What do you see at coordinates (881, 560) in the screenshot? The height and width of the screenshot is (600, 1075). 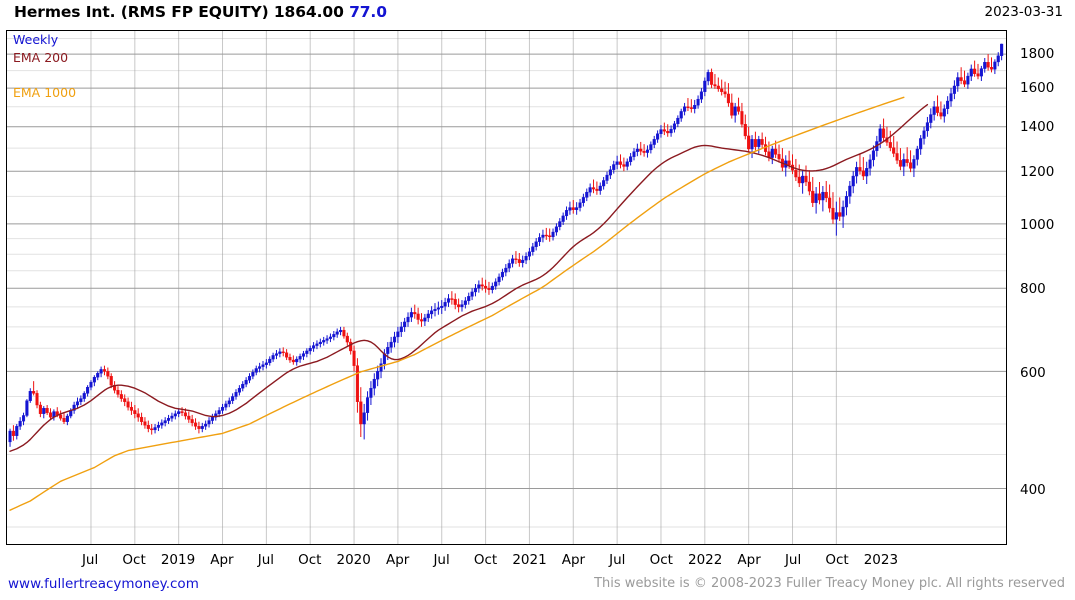 I see `x-axis-tick-label: 2023` at bounding box center [881, 560].